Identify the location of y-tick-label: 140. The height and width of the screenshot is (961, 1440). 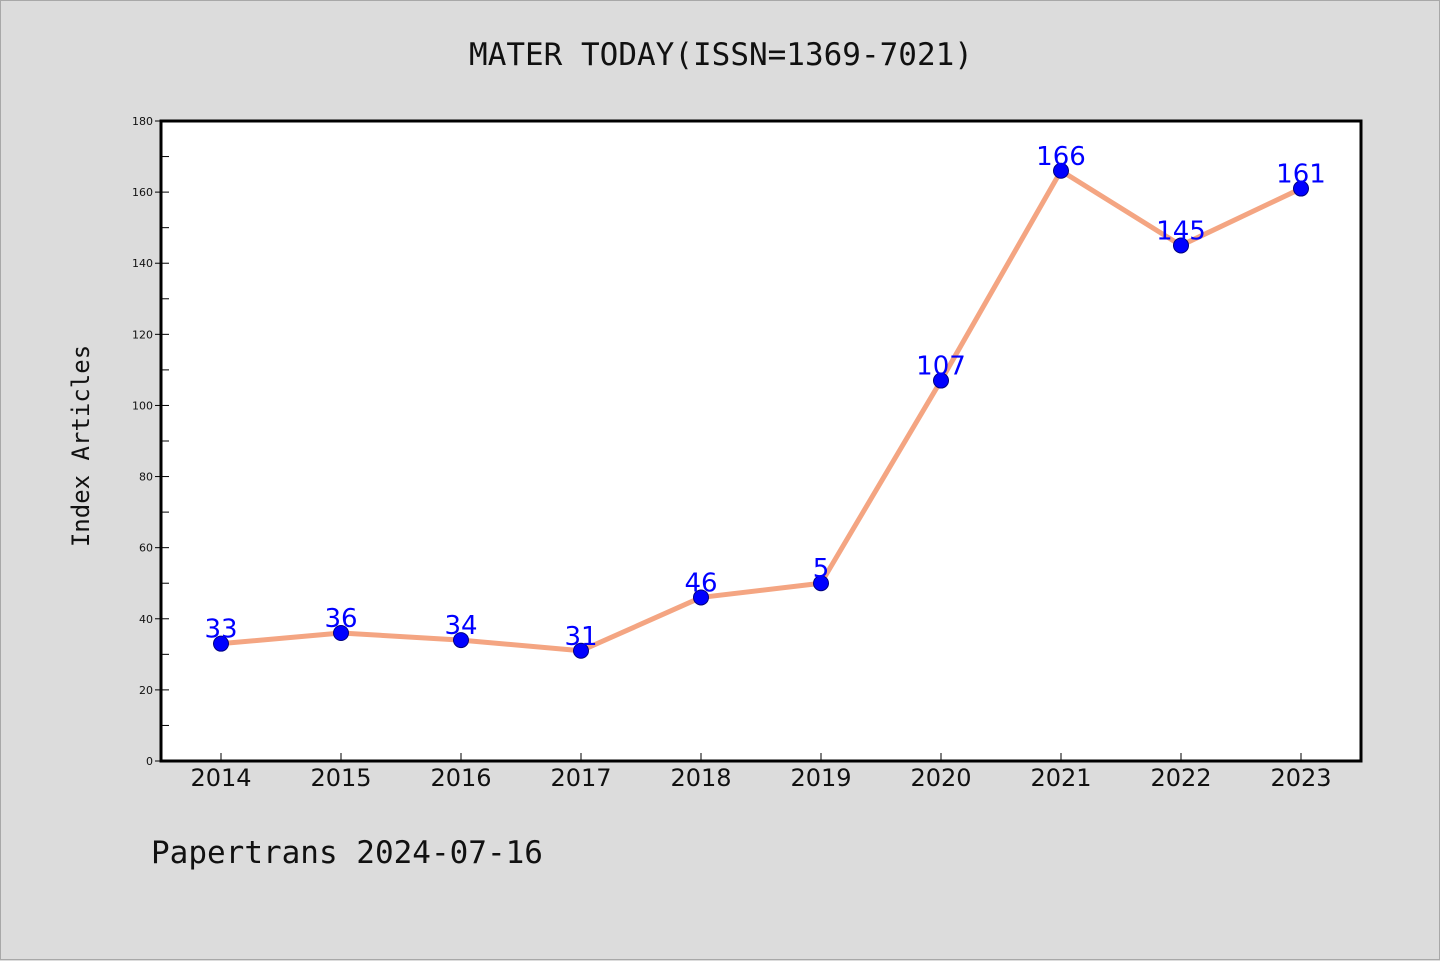
(142, 263).